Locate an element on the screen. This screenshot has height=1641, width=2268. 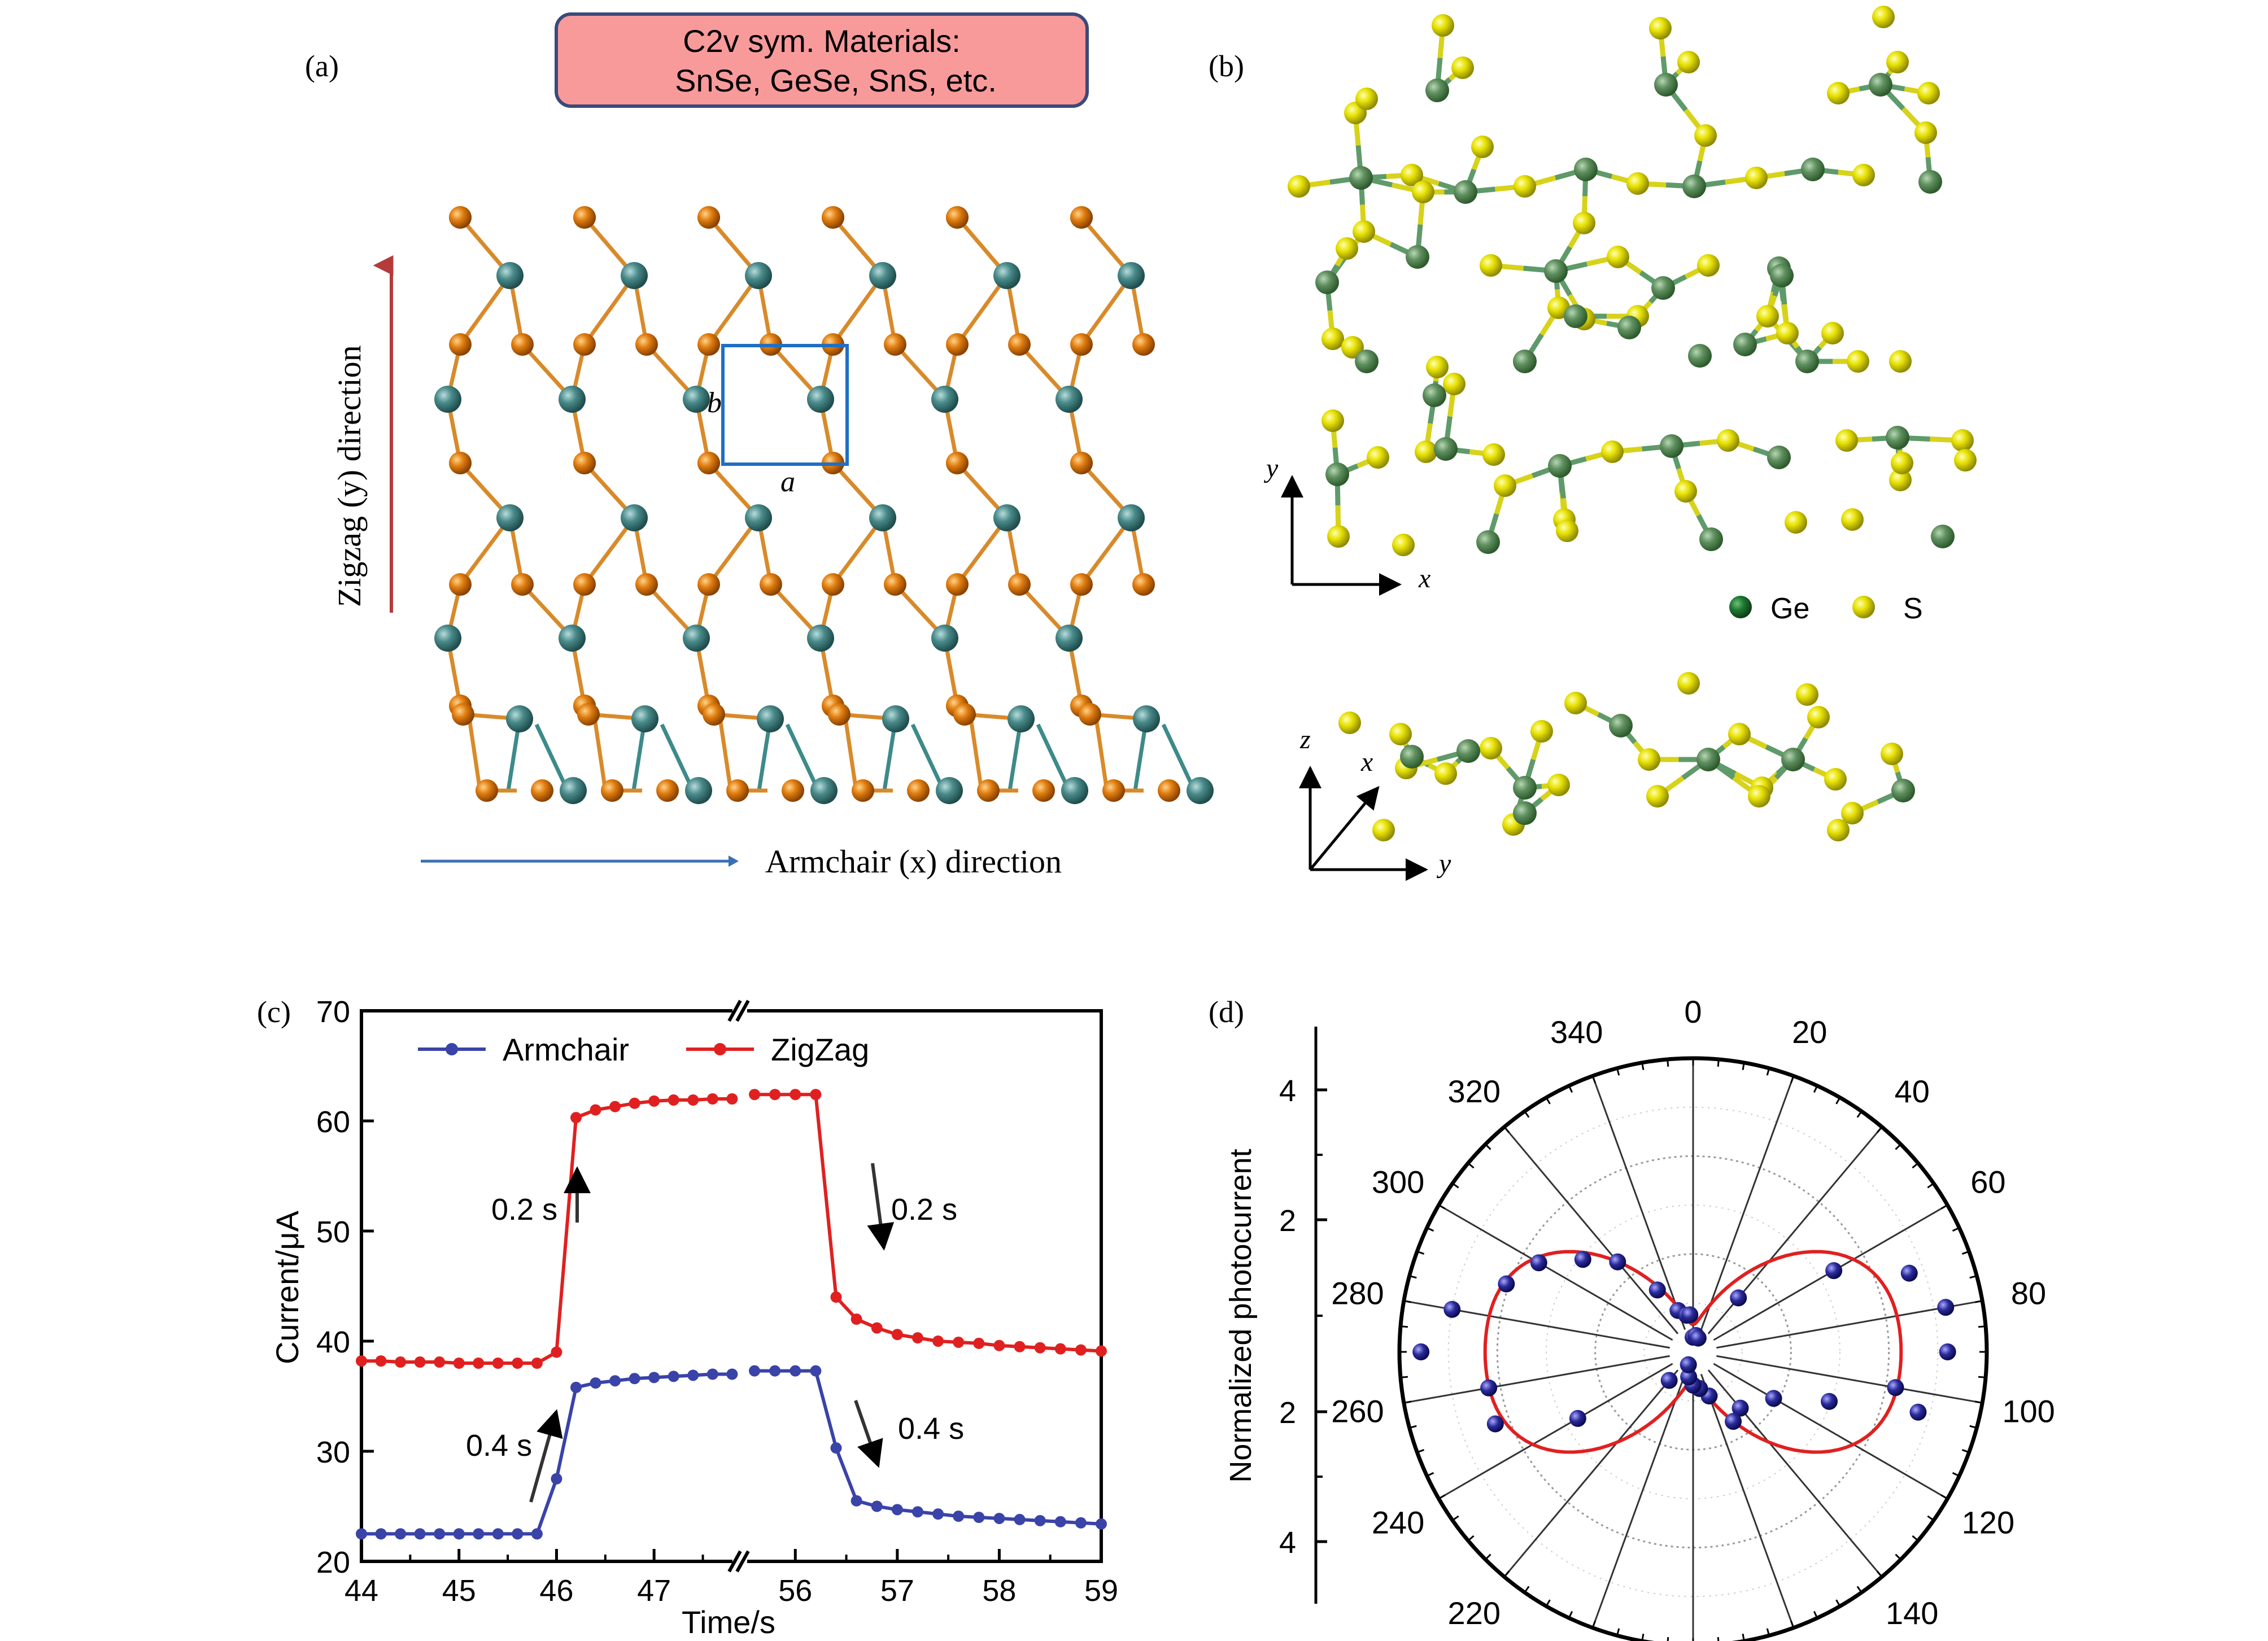
ges-legend: Ge S is located at coordinates (1826, 608).